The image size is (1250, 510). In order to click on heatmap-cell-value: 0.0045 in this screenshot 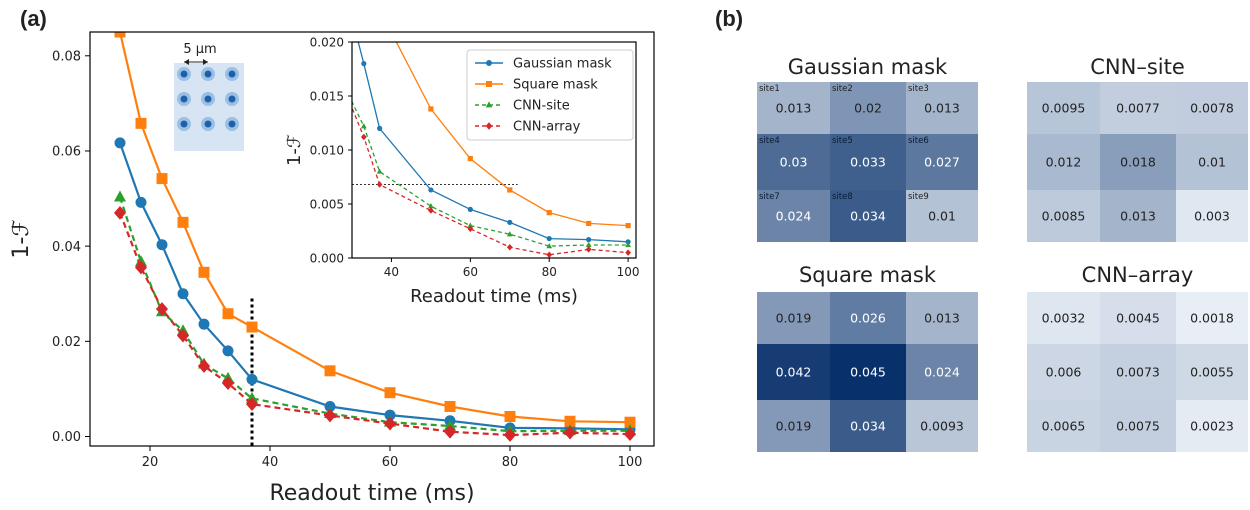, I will do `click(1138, 318)`.